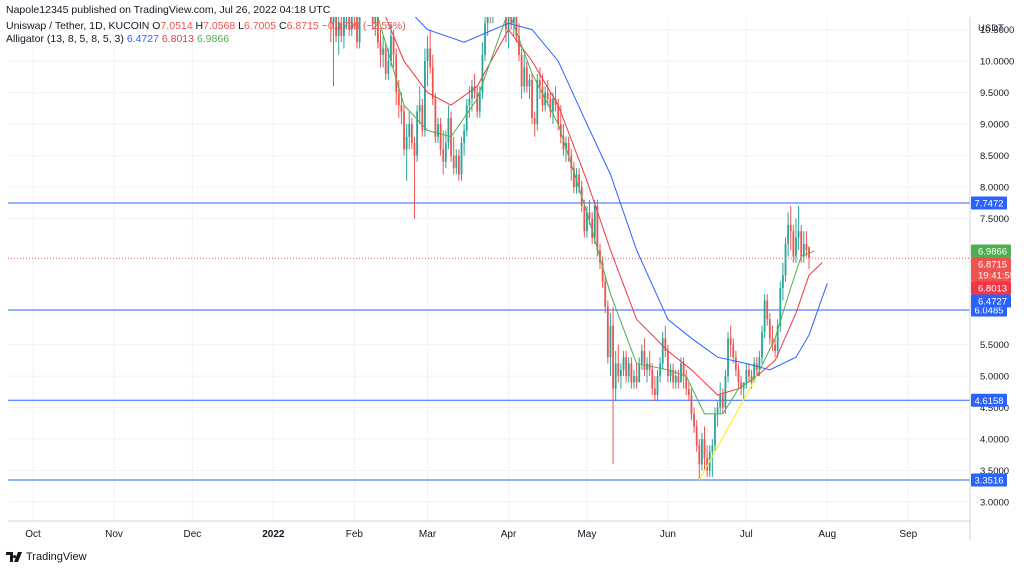 This screenshot has width=1024, height=572. What do you see at coordinates (65, 39) in the screenshot?
I see `alligator-label: Alligator (13, 8, 5, 8, 5, 3)` at bounding box center [65, 39].